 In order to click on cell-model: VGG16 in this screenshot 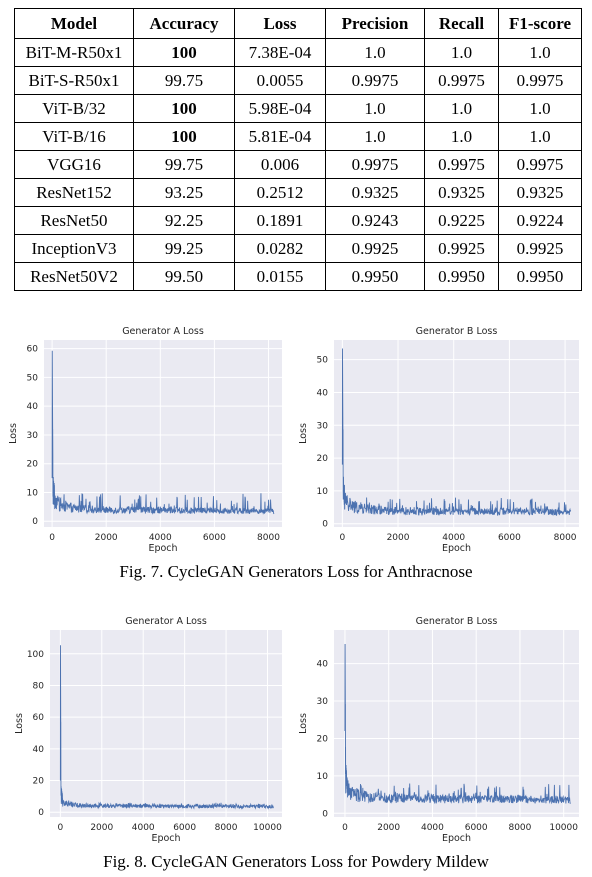, I will do `click(74, 164)`.